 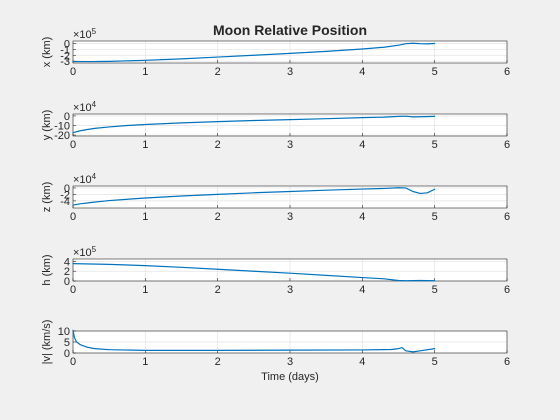 What do you see at coordinates (290, 30) in the screenshot?
I see `figure-title: Moon Relative Position` at bounding box center [290, 30].